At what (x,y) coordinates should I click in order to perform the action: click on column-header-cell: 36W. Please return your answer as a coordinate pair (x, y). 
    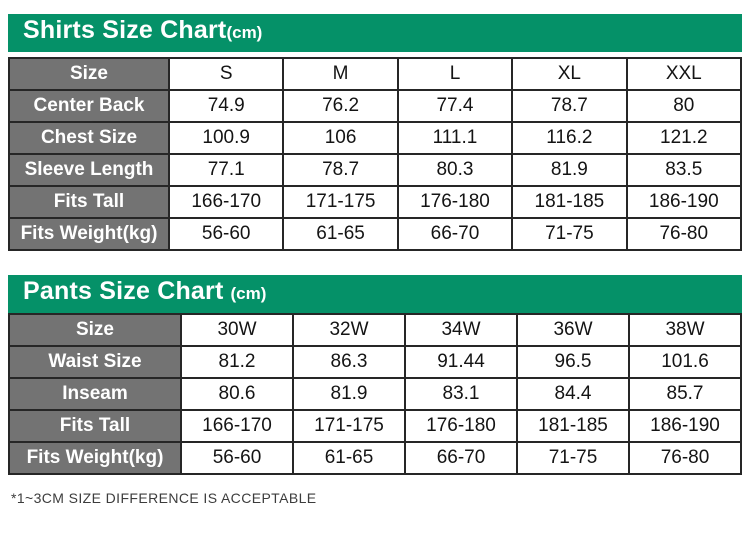
    Looking at the image, I should click on (573, 330).